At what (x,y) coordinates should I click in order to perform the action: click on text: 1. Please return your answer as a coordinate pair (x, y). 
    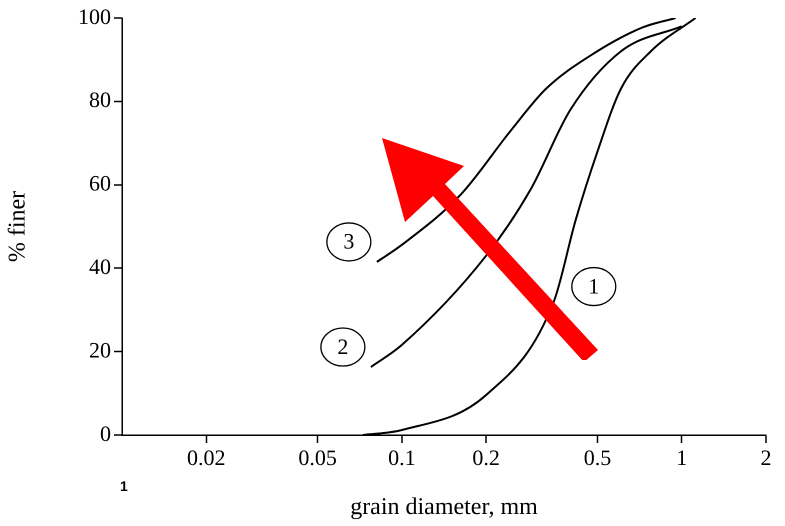
    Looking at the image, I should click on (124, 486).